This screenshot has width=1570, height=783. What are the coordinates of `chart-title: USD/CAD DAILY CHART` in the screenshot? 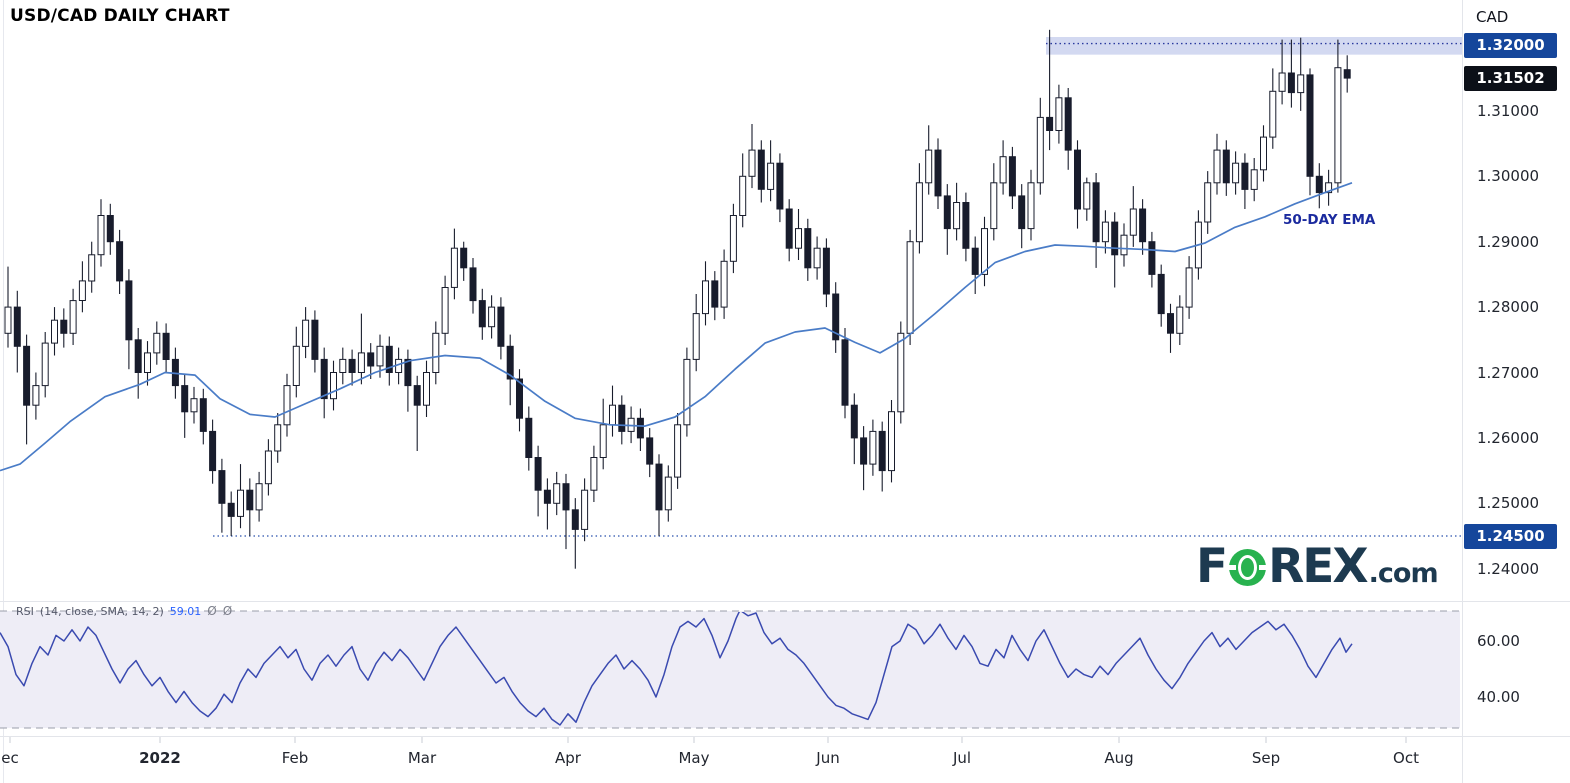 It's located at (120, 16).